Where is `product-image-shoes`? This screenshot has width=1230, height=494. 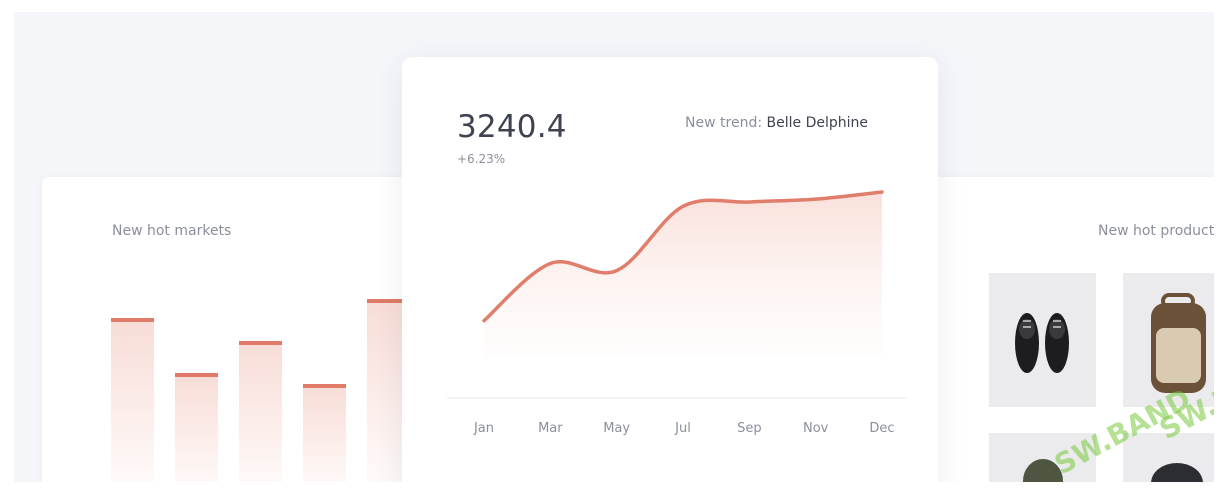
product-image-shoes is located at coordinates (1042, 340).